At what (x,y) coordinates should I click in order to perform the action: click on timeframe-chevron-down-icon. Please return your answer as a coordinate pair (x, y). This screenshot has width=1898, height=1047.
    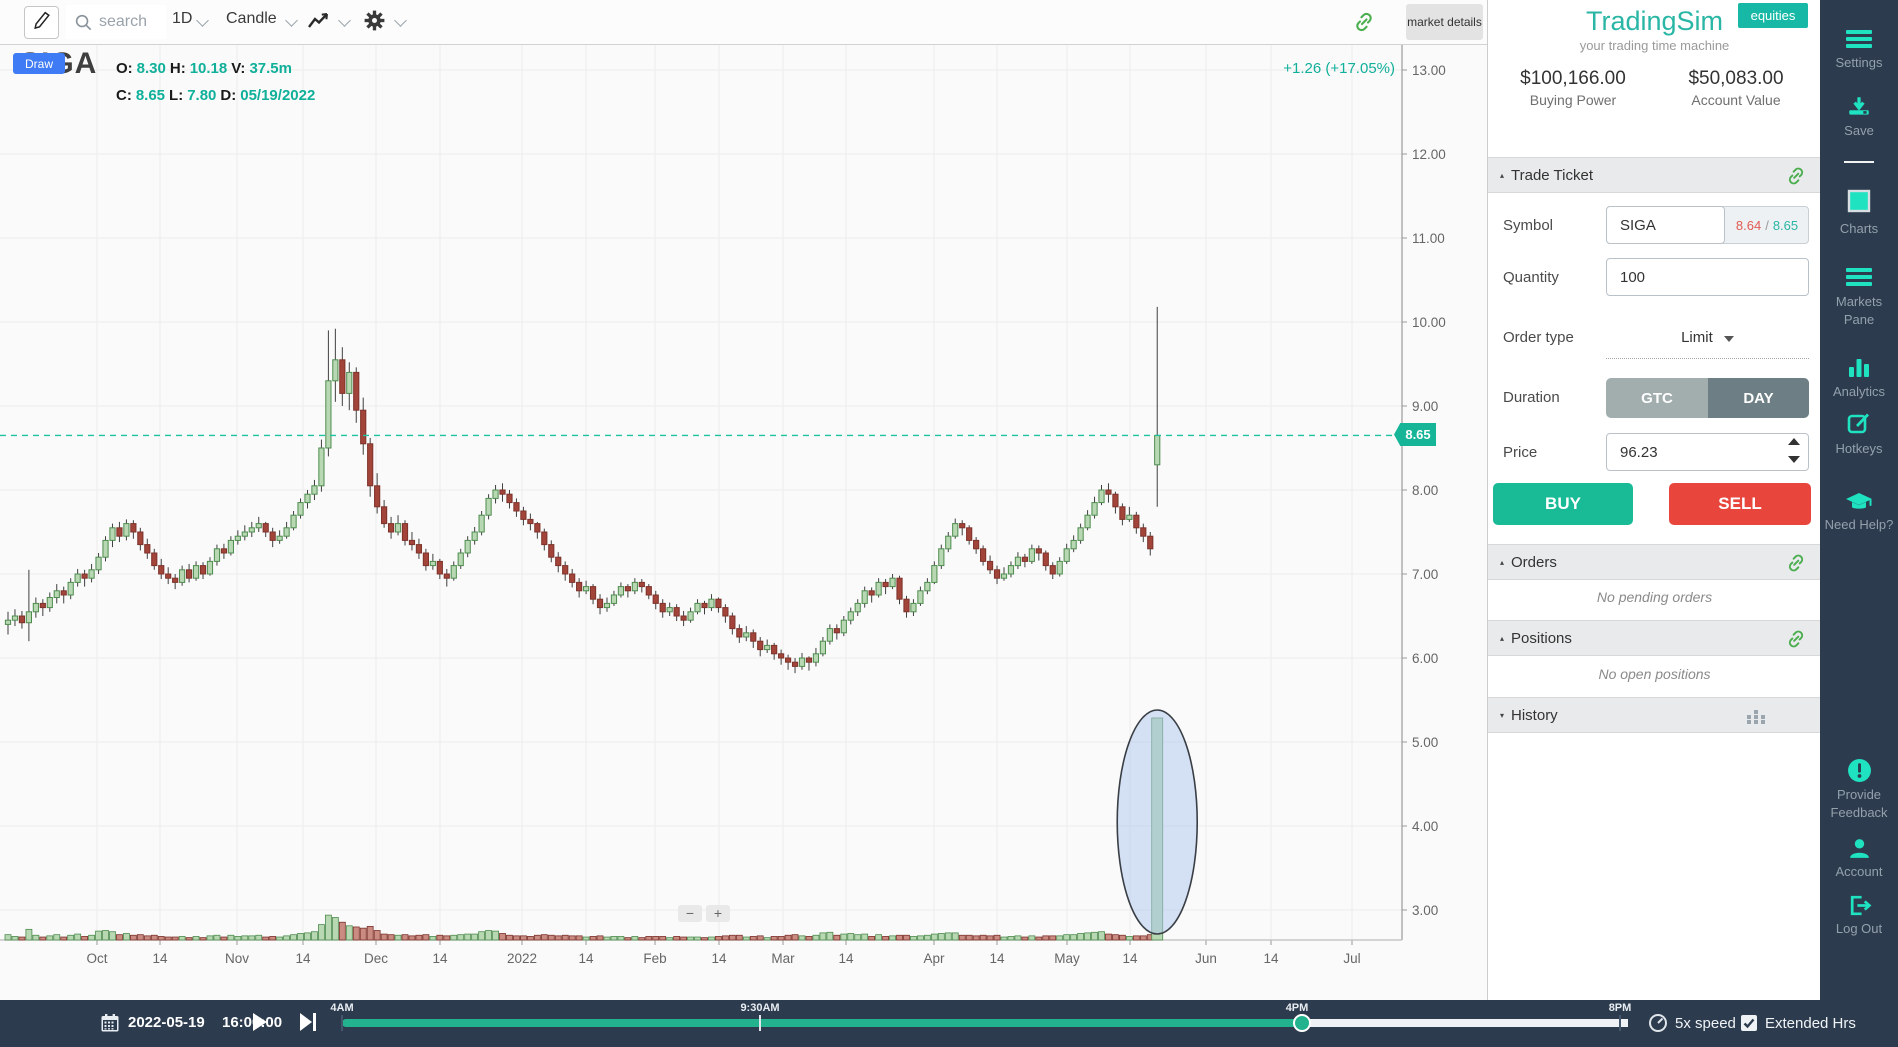
    Looking at the image, I should click on (202, 20).